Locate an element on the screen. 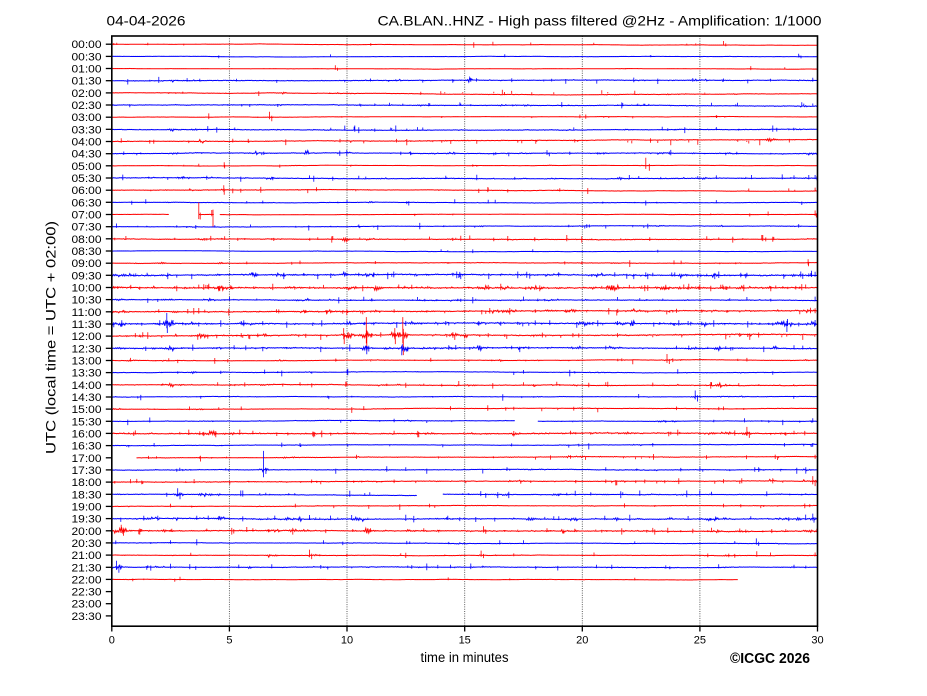  svg-text: 01:00 is located at coordinates (87, 70).